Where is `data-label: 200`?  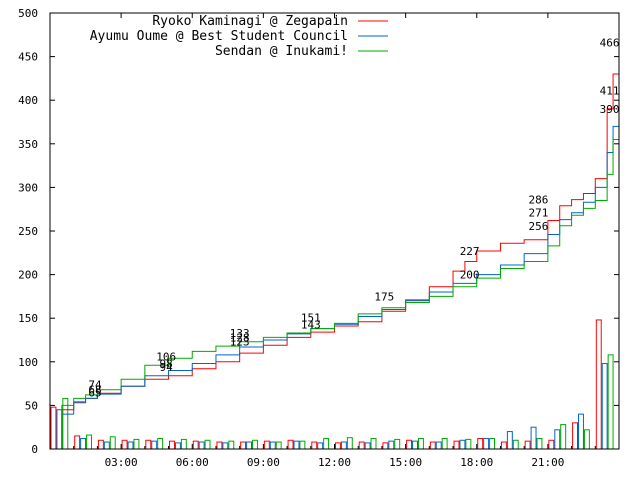
data-label: 200 is located at coordinates (470, 275).